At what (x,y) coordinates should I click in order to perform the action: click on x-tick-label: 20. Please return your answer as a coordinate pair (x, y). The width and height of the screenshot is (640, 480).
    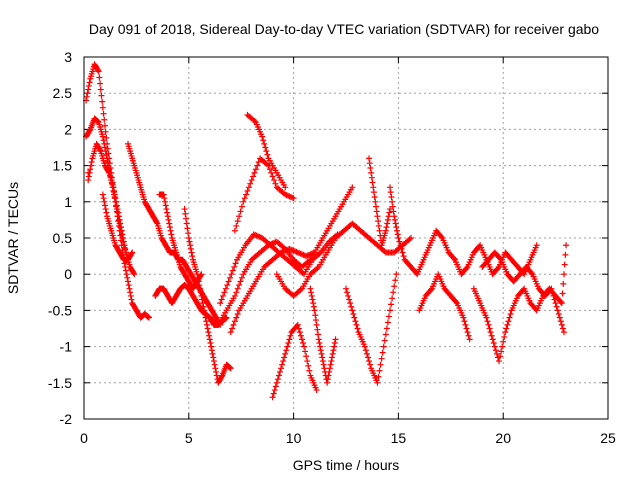
    Looking at the image, I should click on (503, 438).